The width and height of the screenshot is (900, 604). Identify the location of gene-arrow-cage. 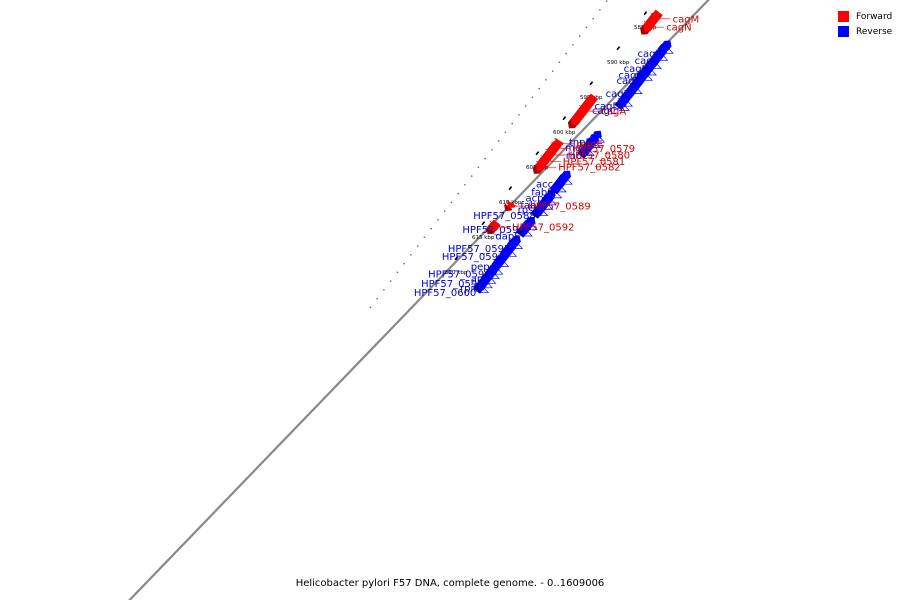
(635, 86).